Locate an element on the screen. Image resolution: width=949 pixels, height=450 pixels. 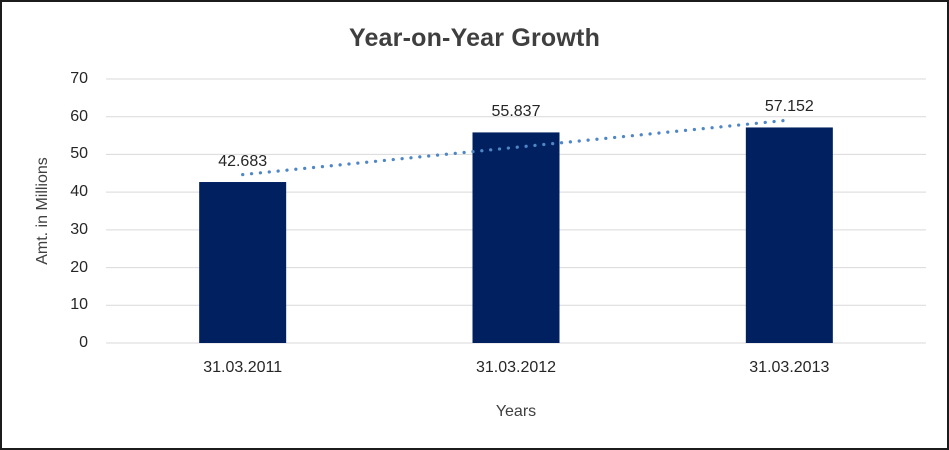
y-tick-label-30: 30 is located at coordinates (79, 229).